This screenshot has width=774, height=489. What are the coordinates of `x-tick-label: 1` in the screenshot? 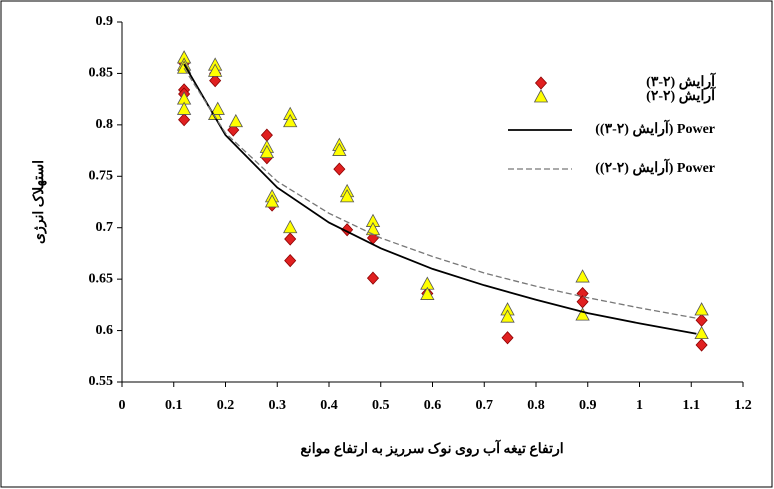 It's located at (639, 405).